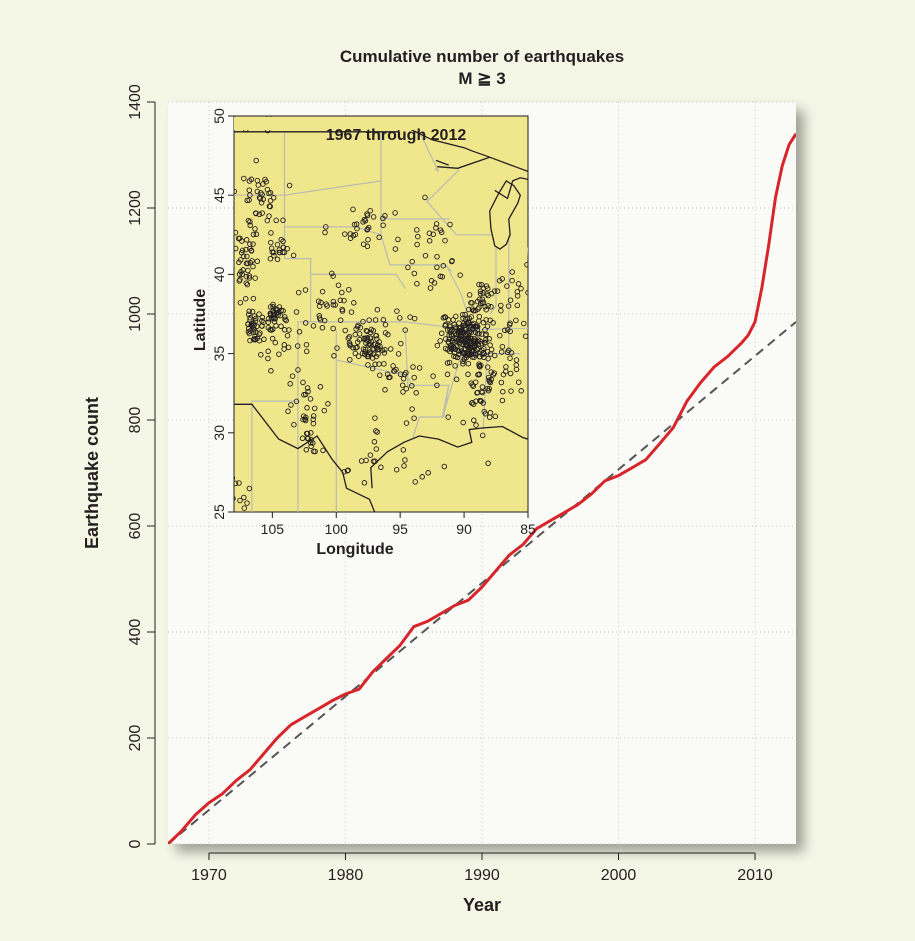  Describe the element at coordinates (219, 195) in the screenshot. I see `inset-y-tick-label: 45` at that location.